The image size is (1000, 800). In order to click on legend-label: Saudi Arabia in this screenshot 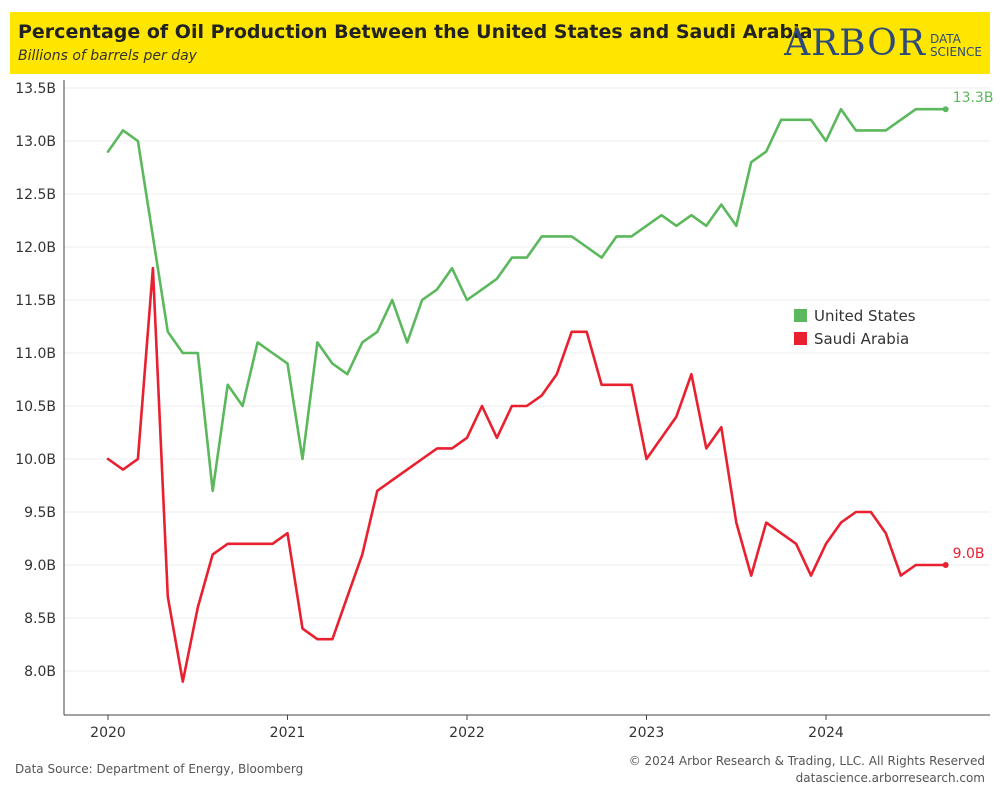, I will do `click(861, 339)`.